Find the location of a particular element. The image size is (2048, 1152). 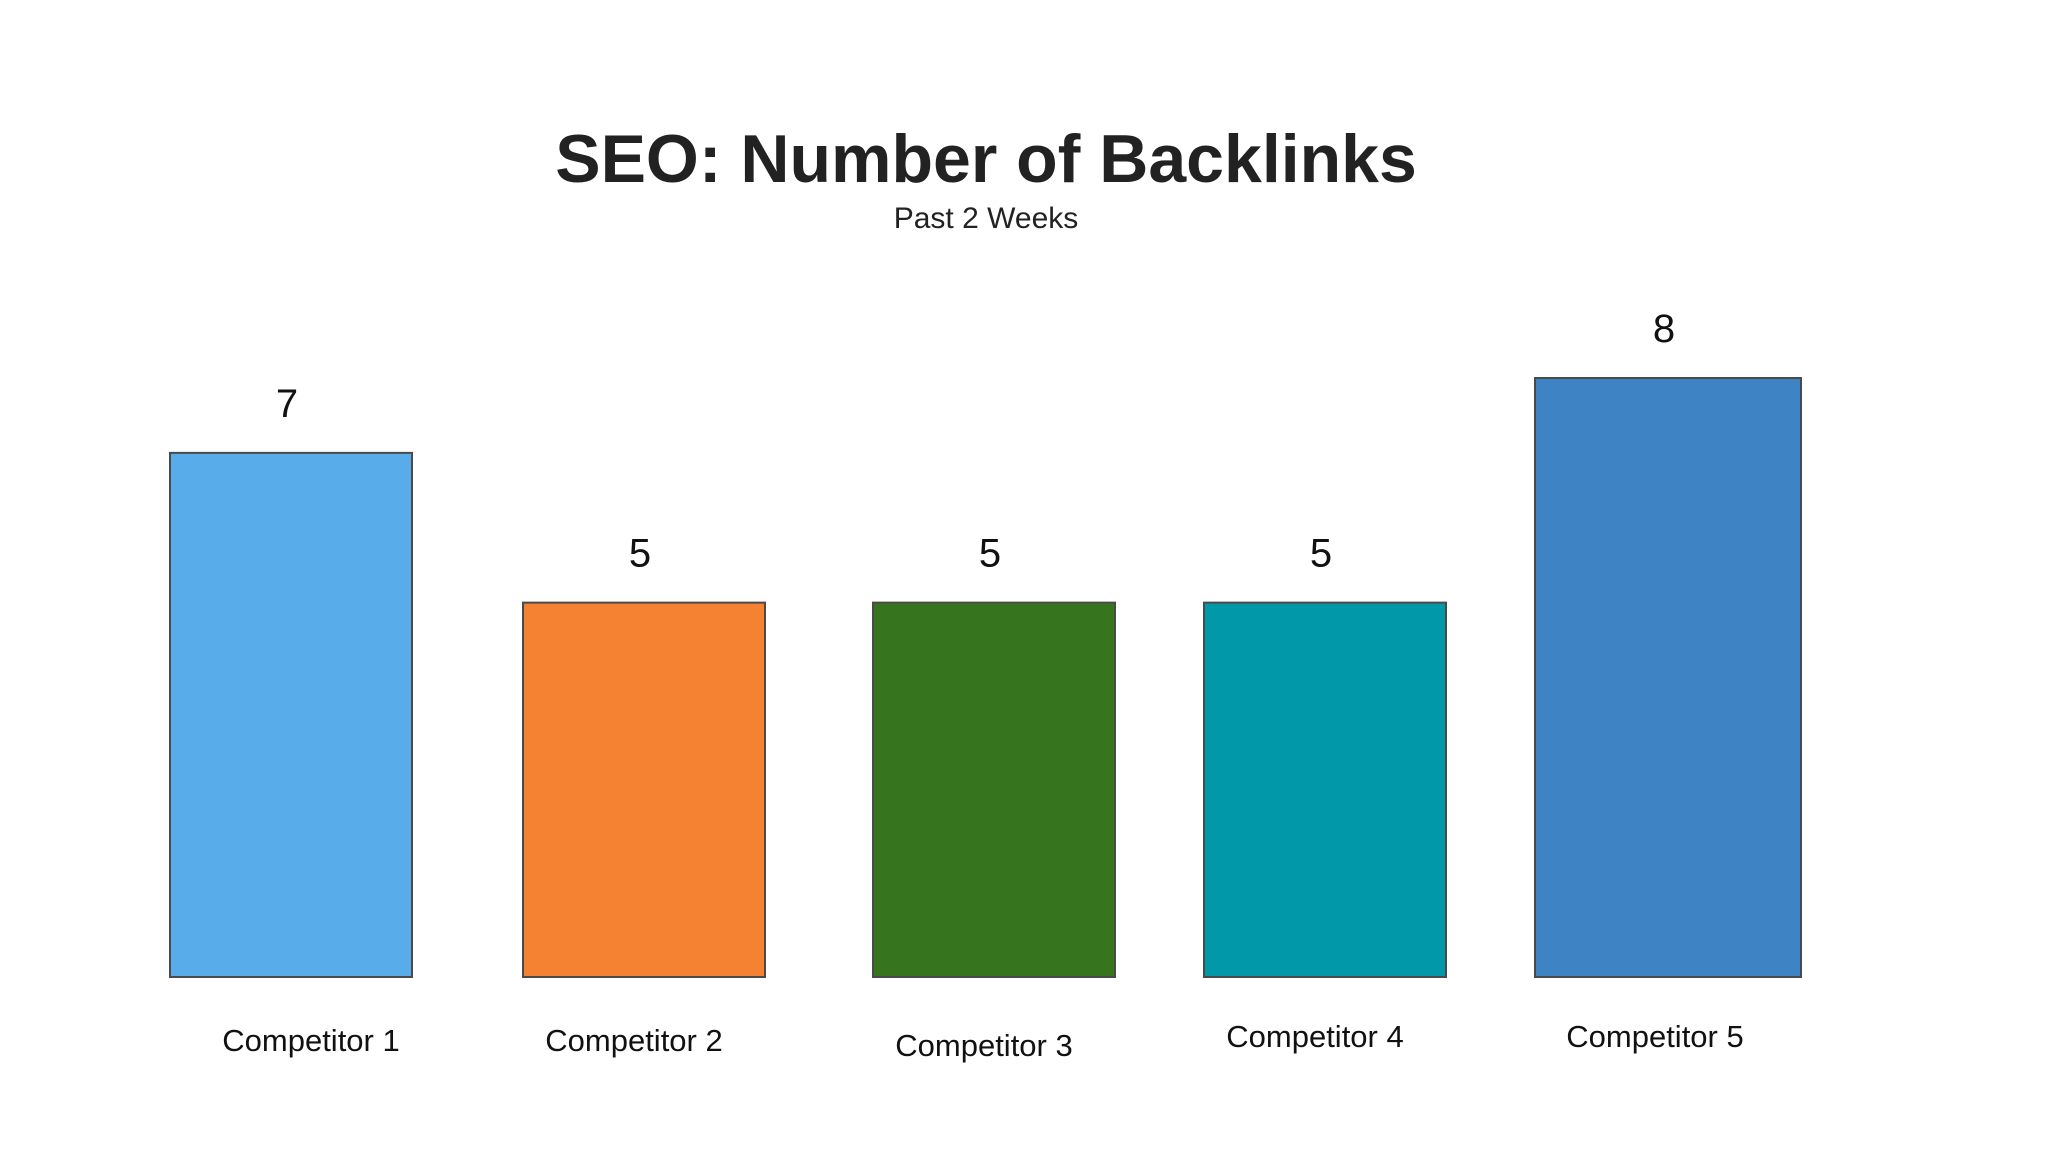

value-label-4: 5 is located at coordinates (1321, 554).